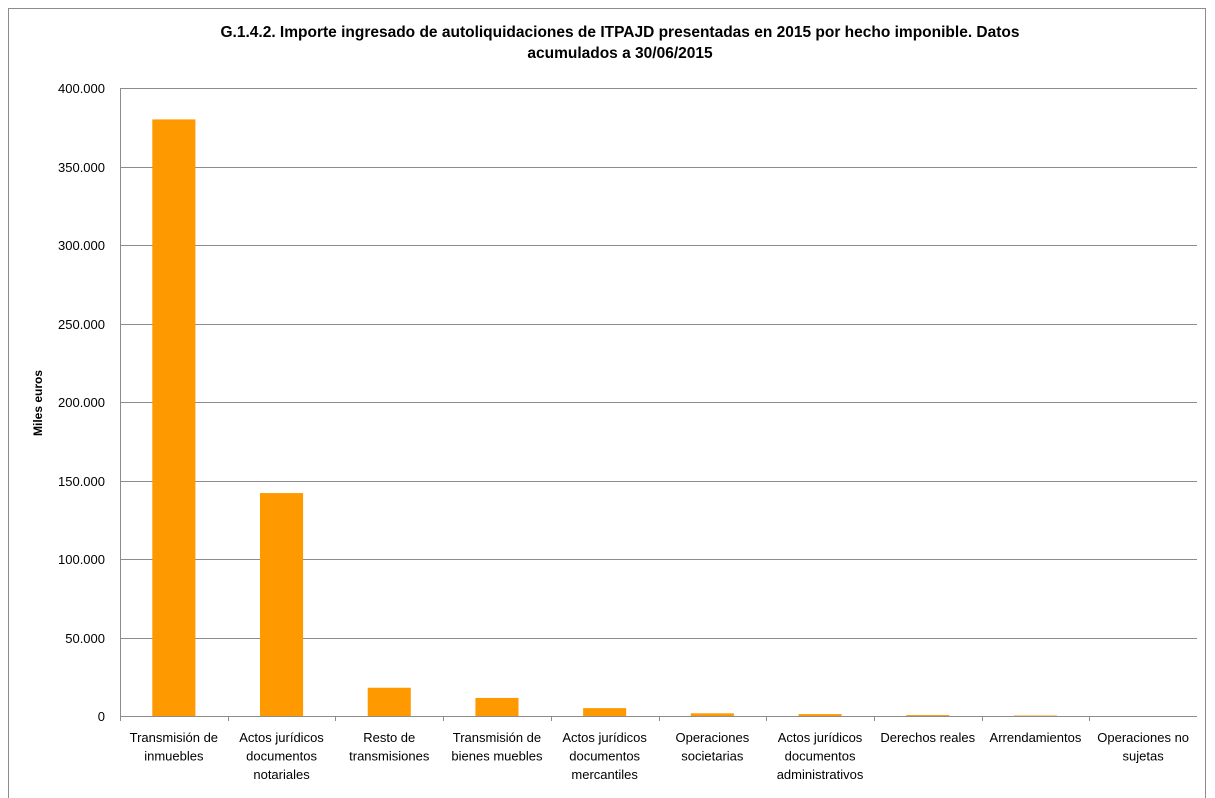 This screenshot has height=798, width=1215. What do you see at coordinates (85, 638) in the screenshot?
I see `y-tick-label: 50.000` at bounding box center [85, 638].